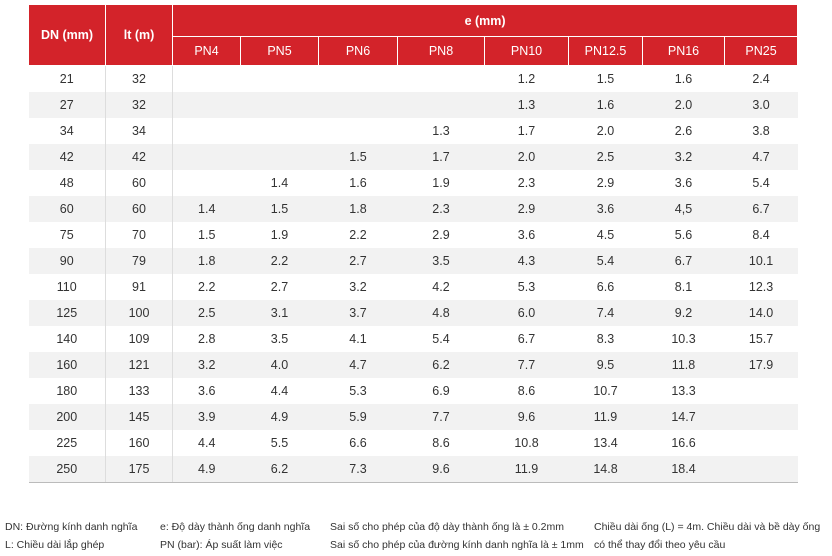 The image size is (832, 556). I want to click on table-cell: 6.0, so click(526, 313).